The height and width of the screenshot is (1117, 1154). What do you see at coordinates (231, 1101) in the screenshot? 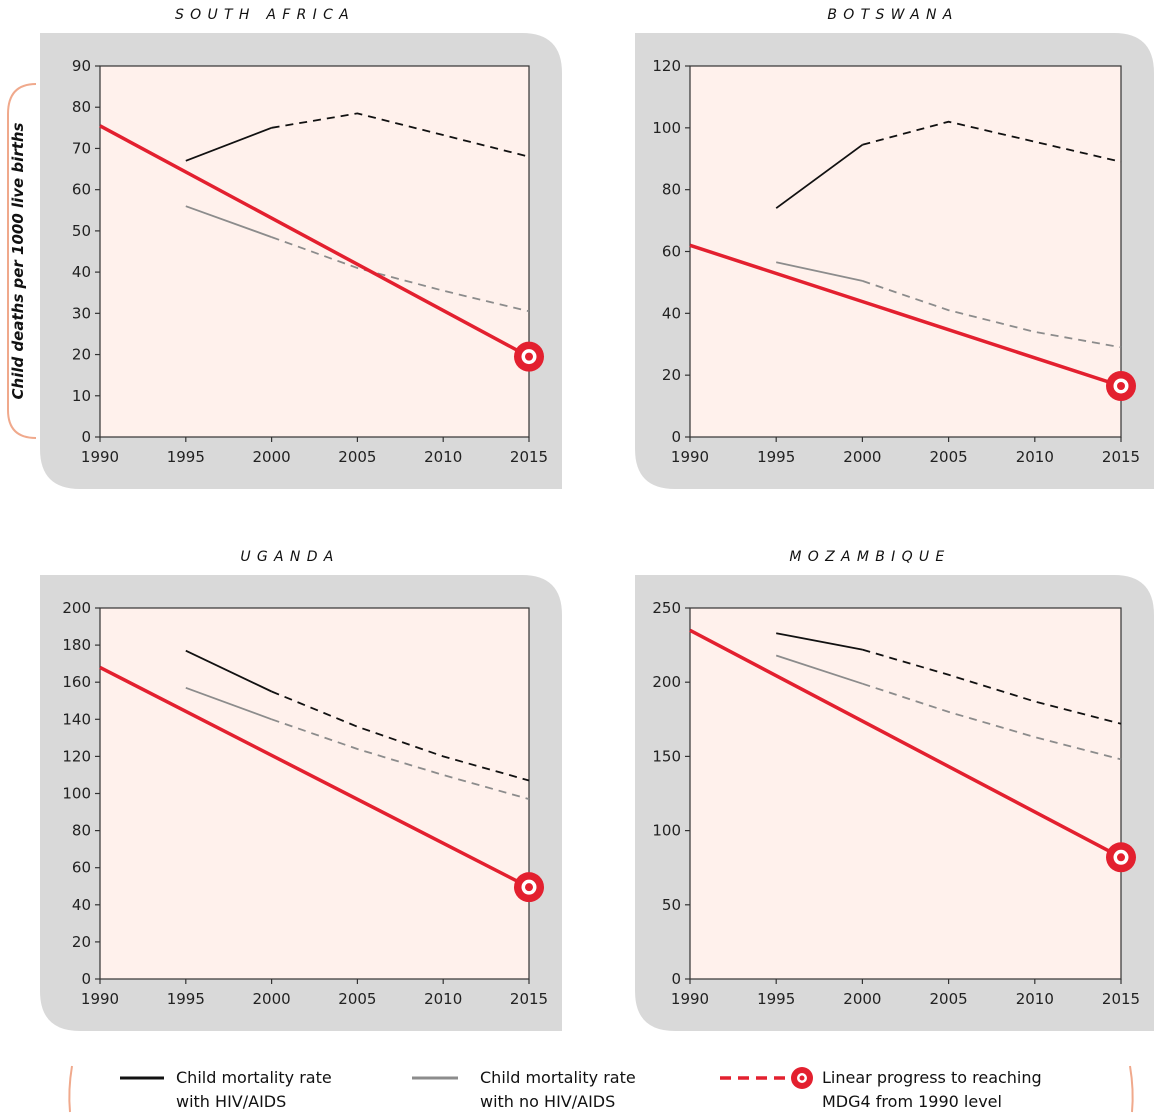
I see `legend-hiv-label-line2: with HIV/AIDS` at bounding box center [231, 1101].